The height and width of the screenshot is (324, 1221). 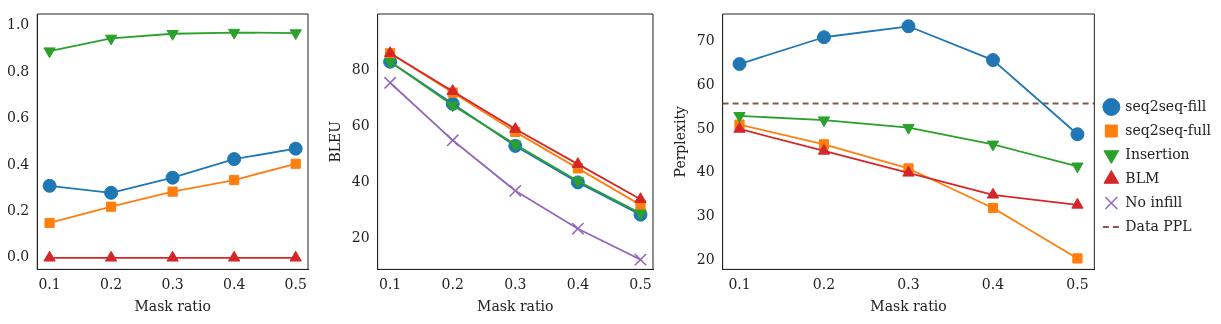 What do you see at coordinates (18, 210) in the screenshot?
I see `y-tick-label: 0.2` at bounding box center [18, 210].